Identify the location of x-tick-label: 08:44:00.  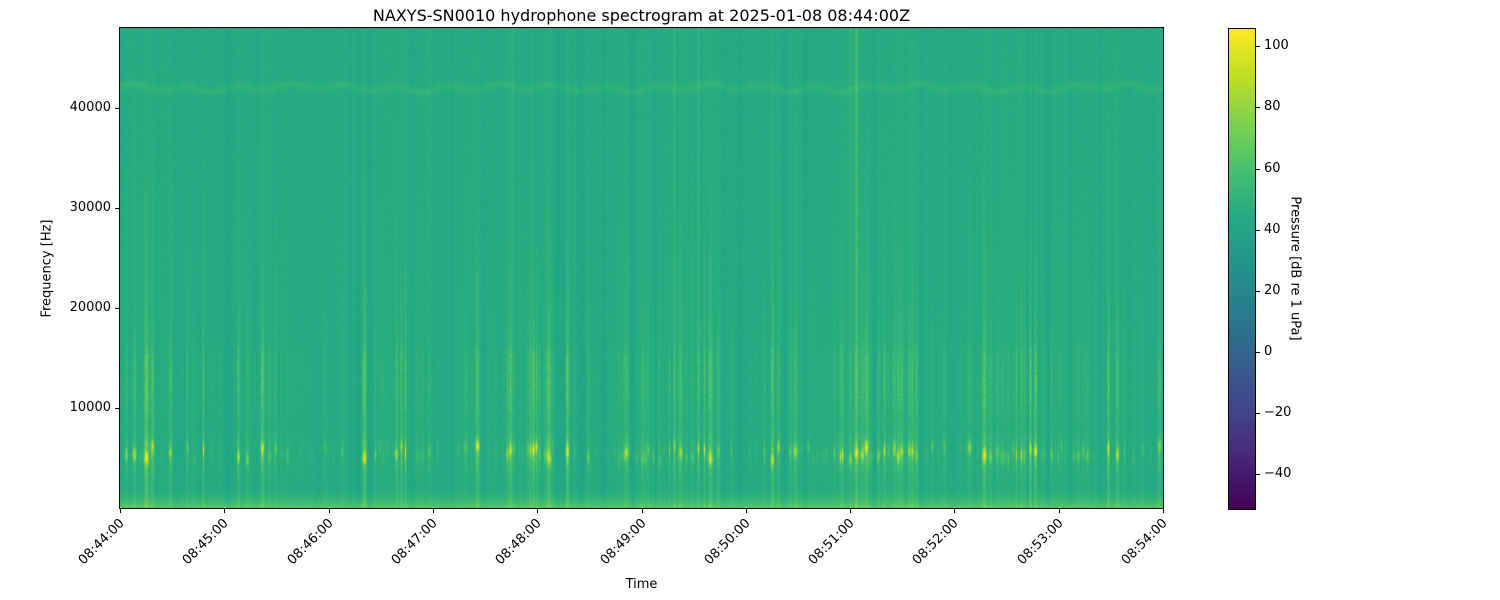
(101, 542).